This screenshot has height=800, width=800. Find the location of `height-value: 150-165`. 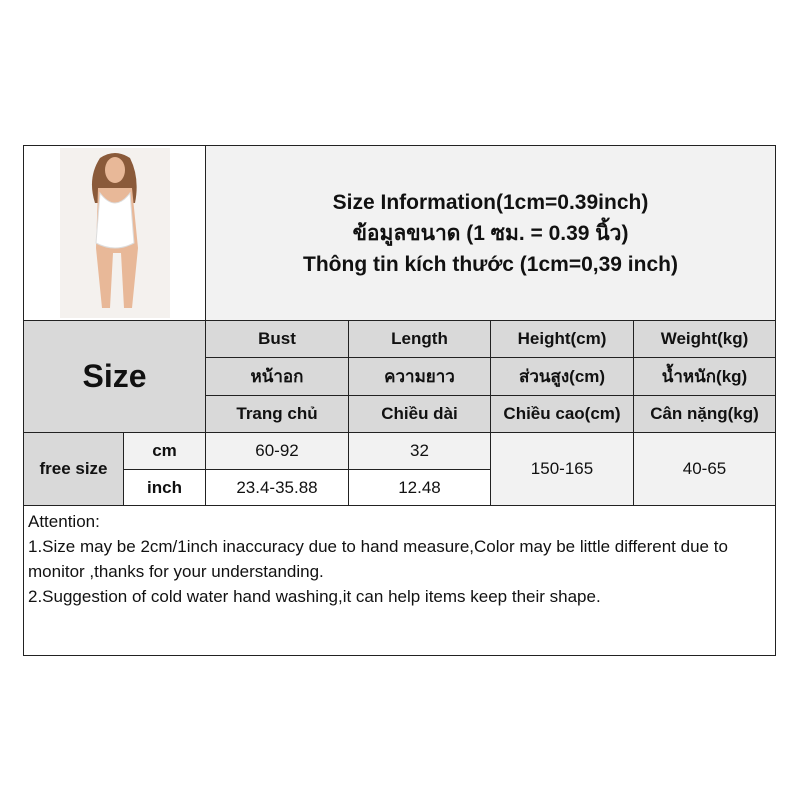

height-value: 150-165 is located at coordinates (562, 469).